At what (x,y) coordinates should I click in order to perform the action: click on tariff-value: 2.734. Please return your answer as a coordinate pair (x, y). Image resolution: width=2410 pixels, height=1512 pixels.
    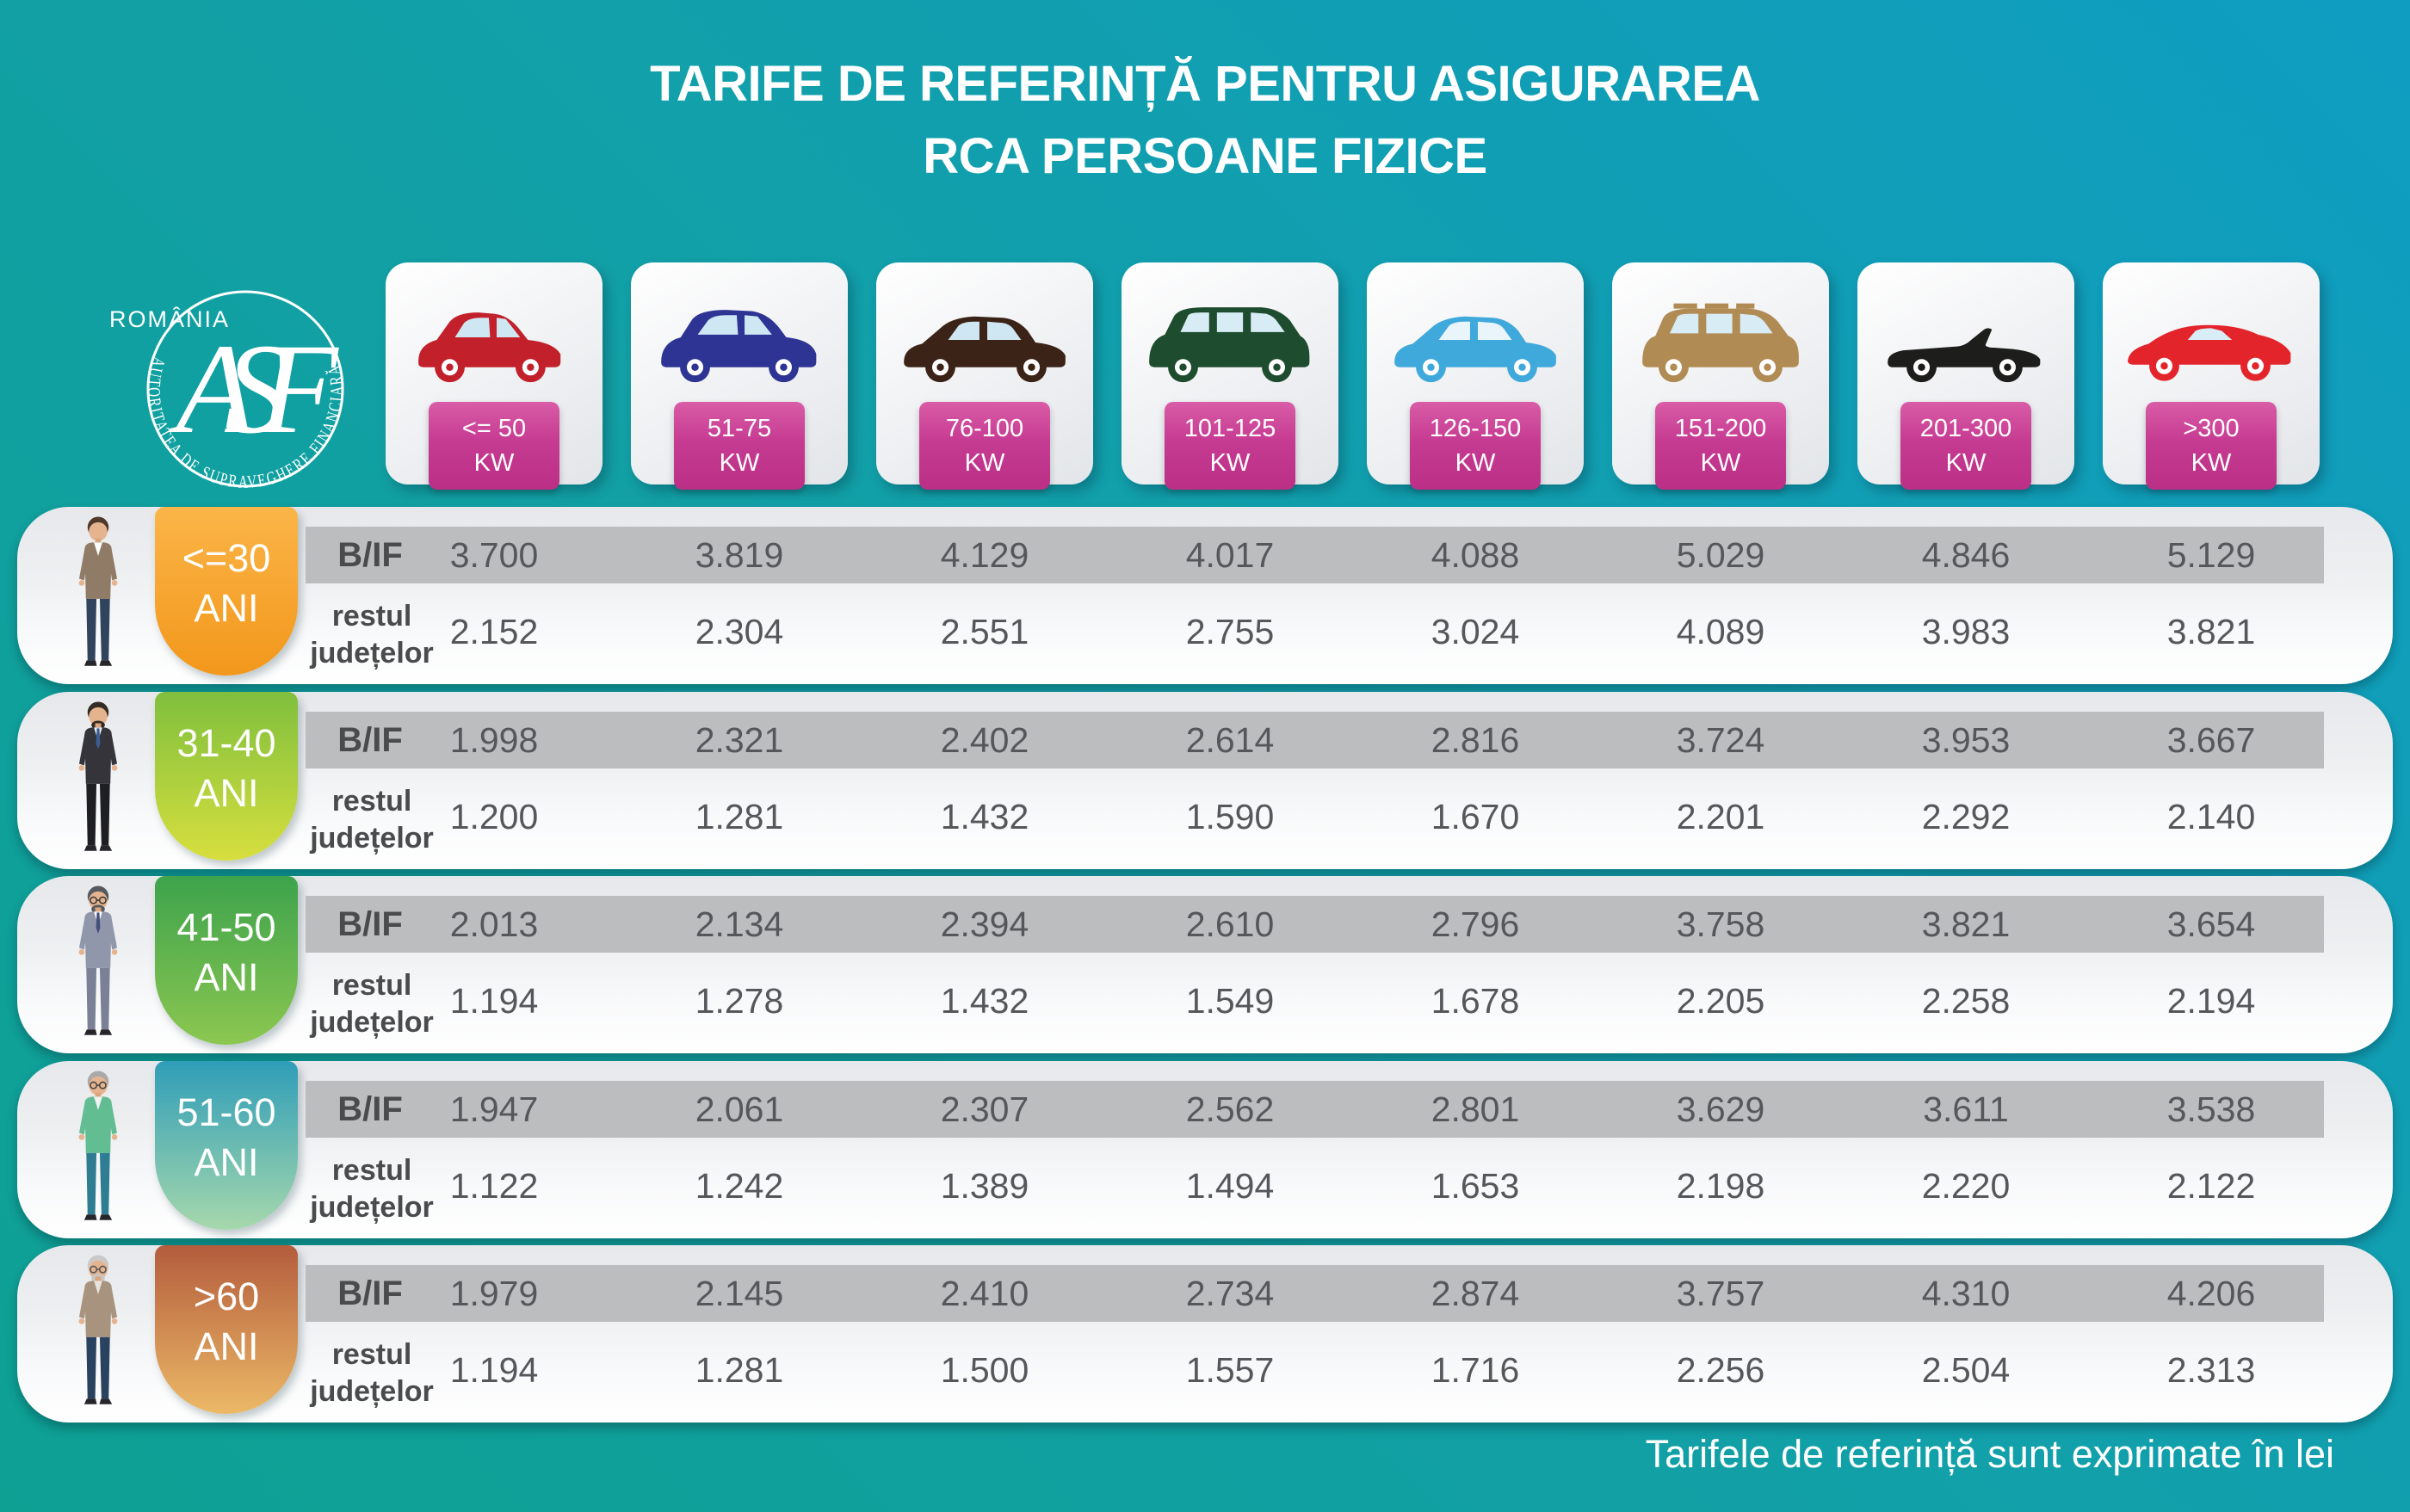
    Looking at the image, I should click on (1230, 1293).